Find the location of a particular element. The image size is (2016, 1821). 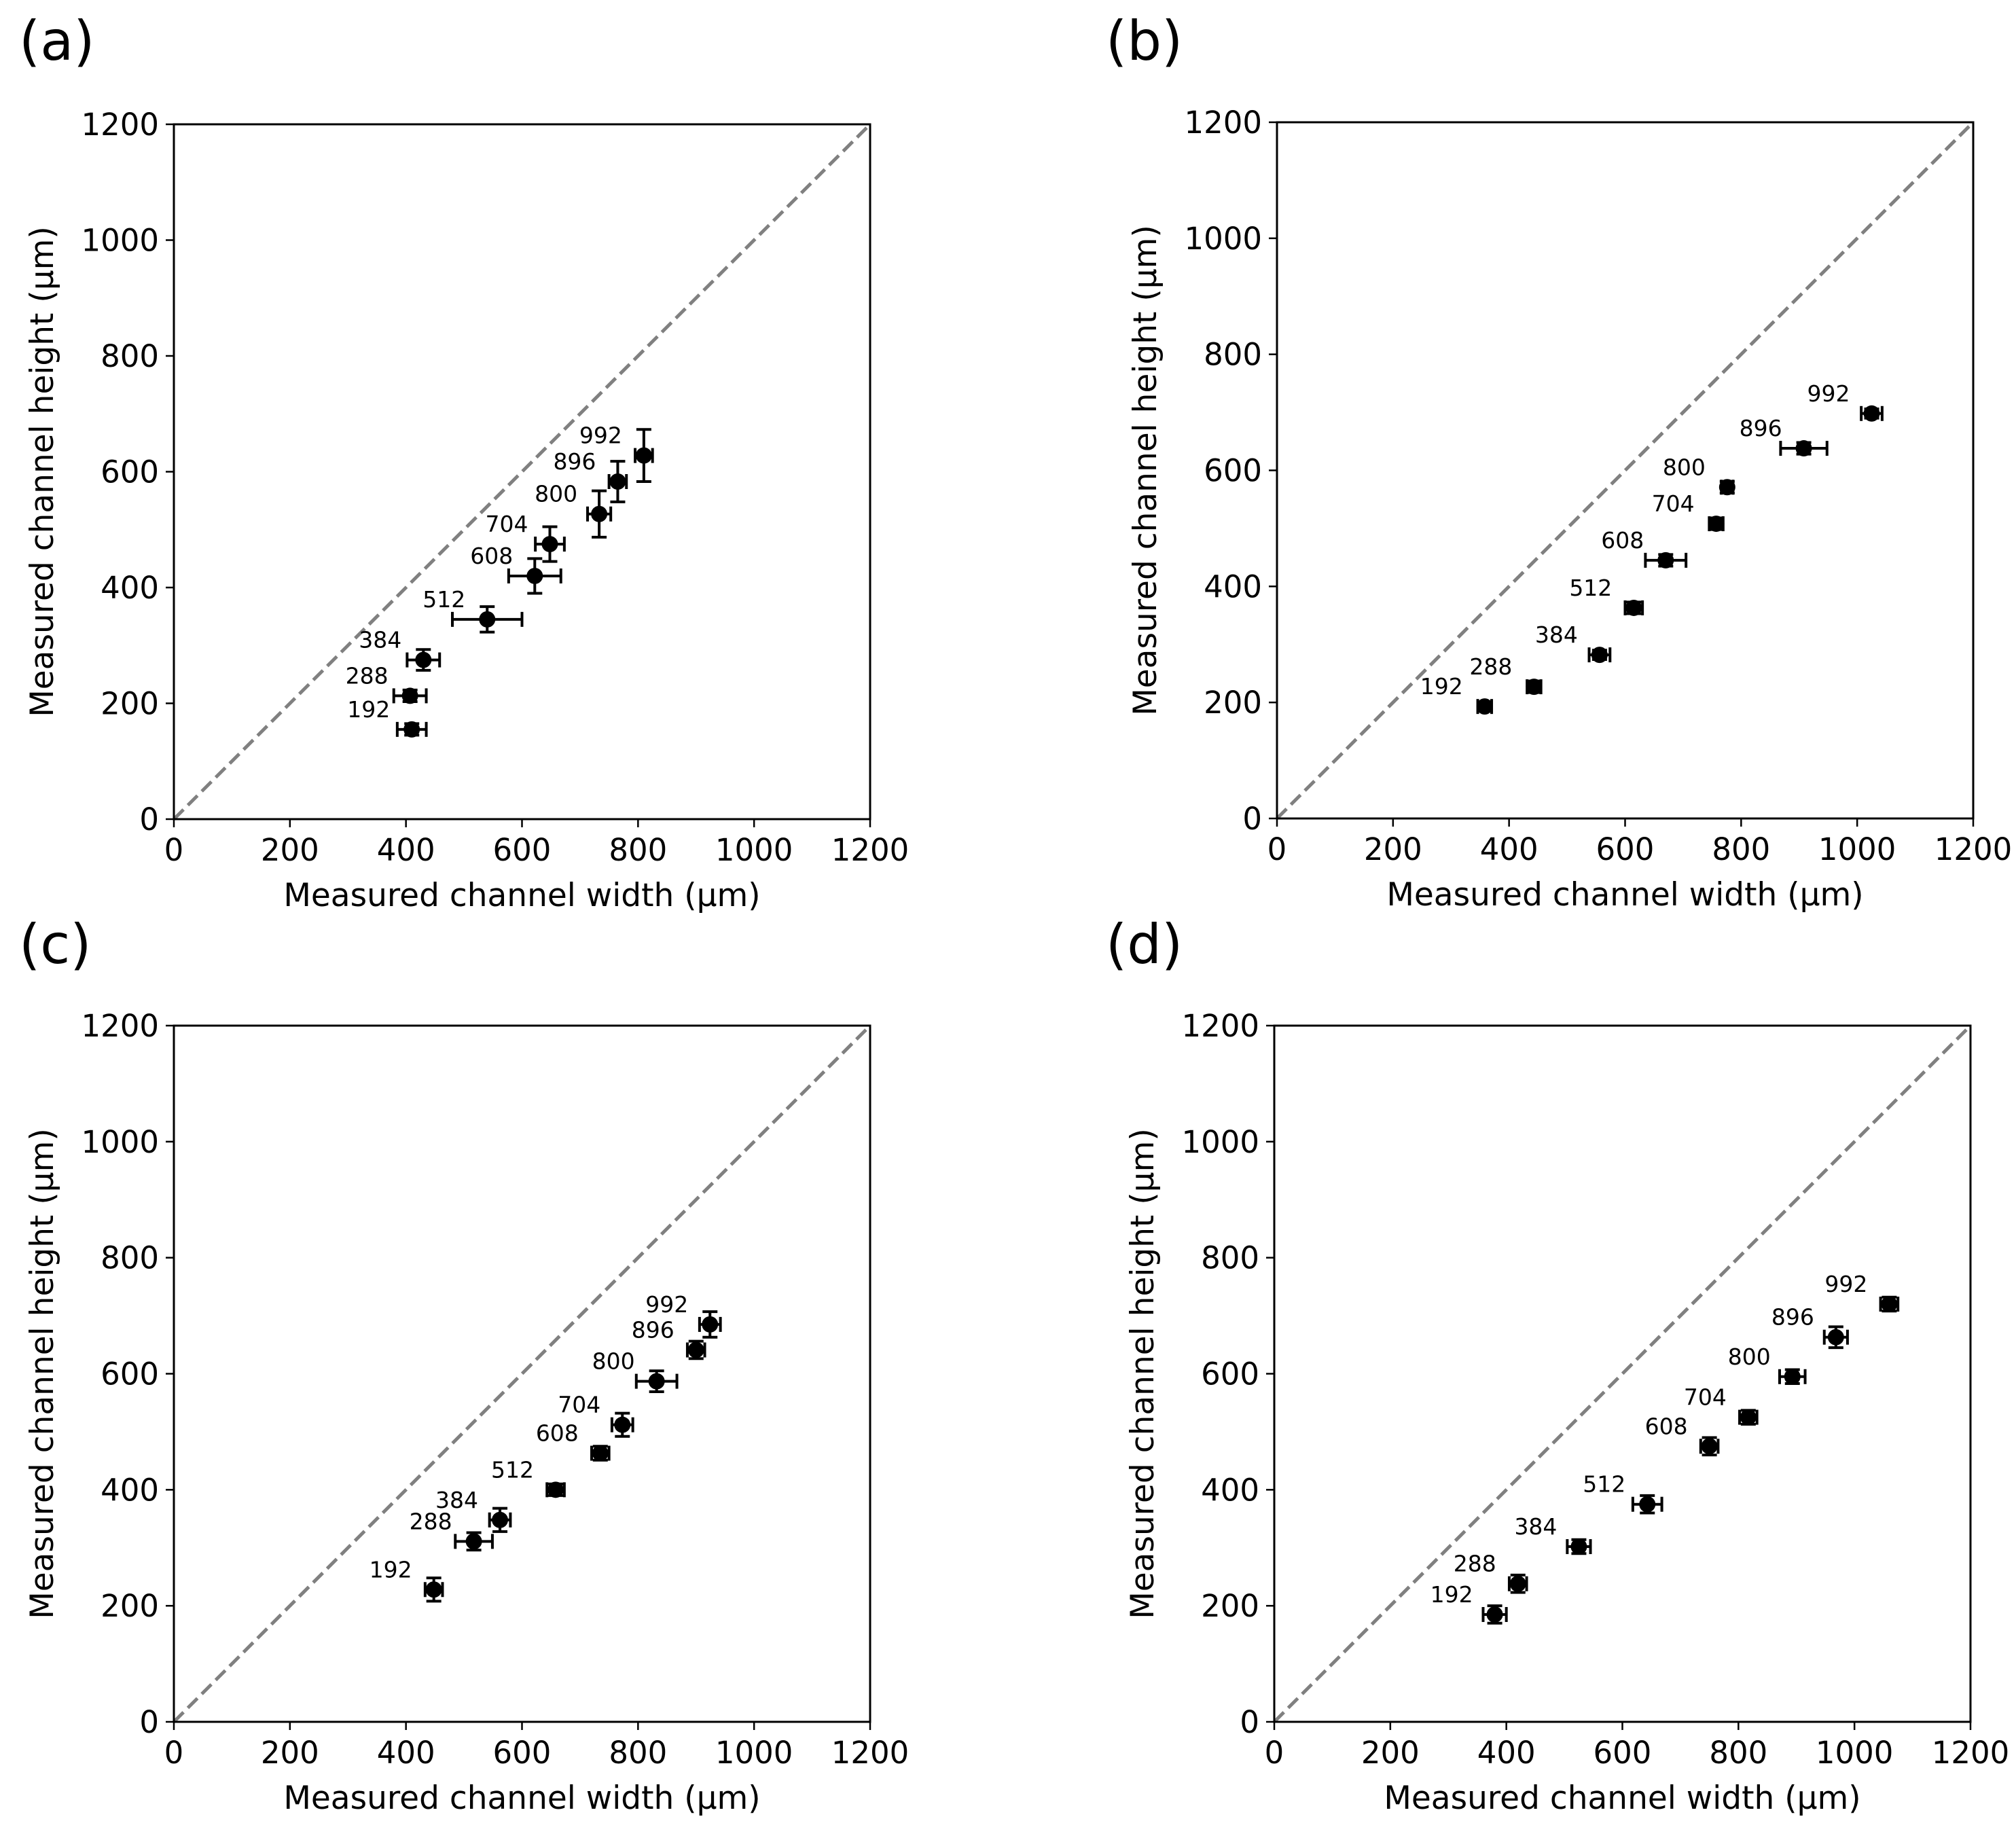

data-point-896: 896 is located at coordinates (669, 1338).